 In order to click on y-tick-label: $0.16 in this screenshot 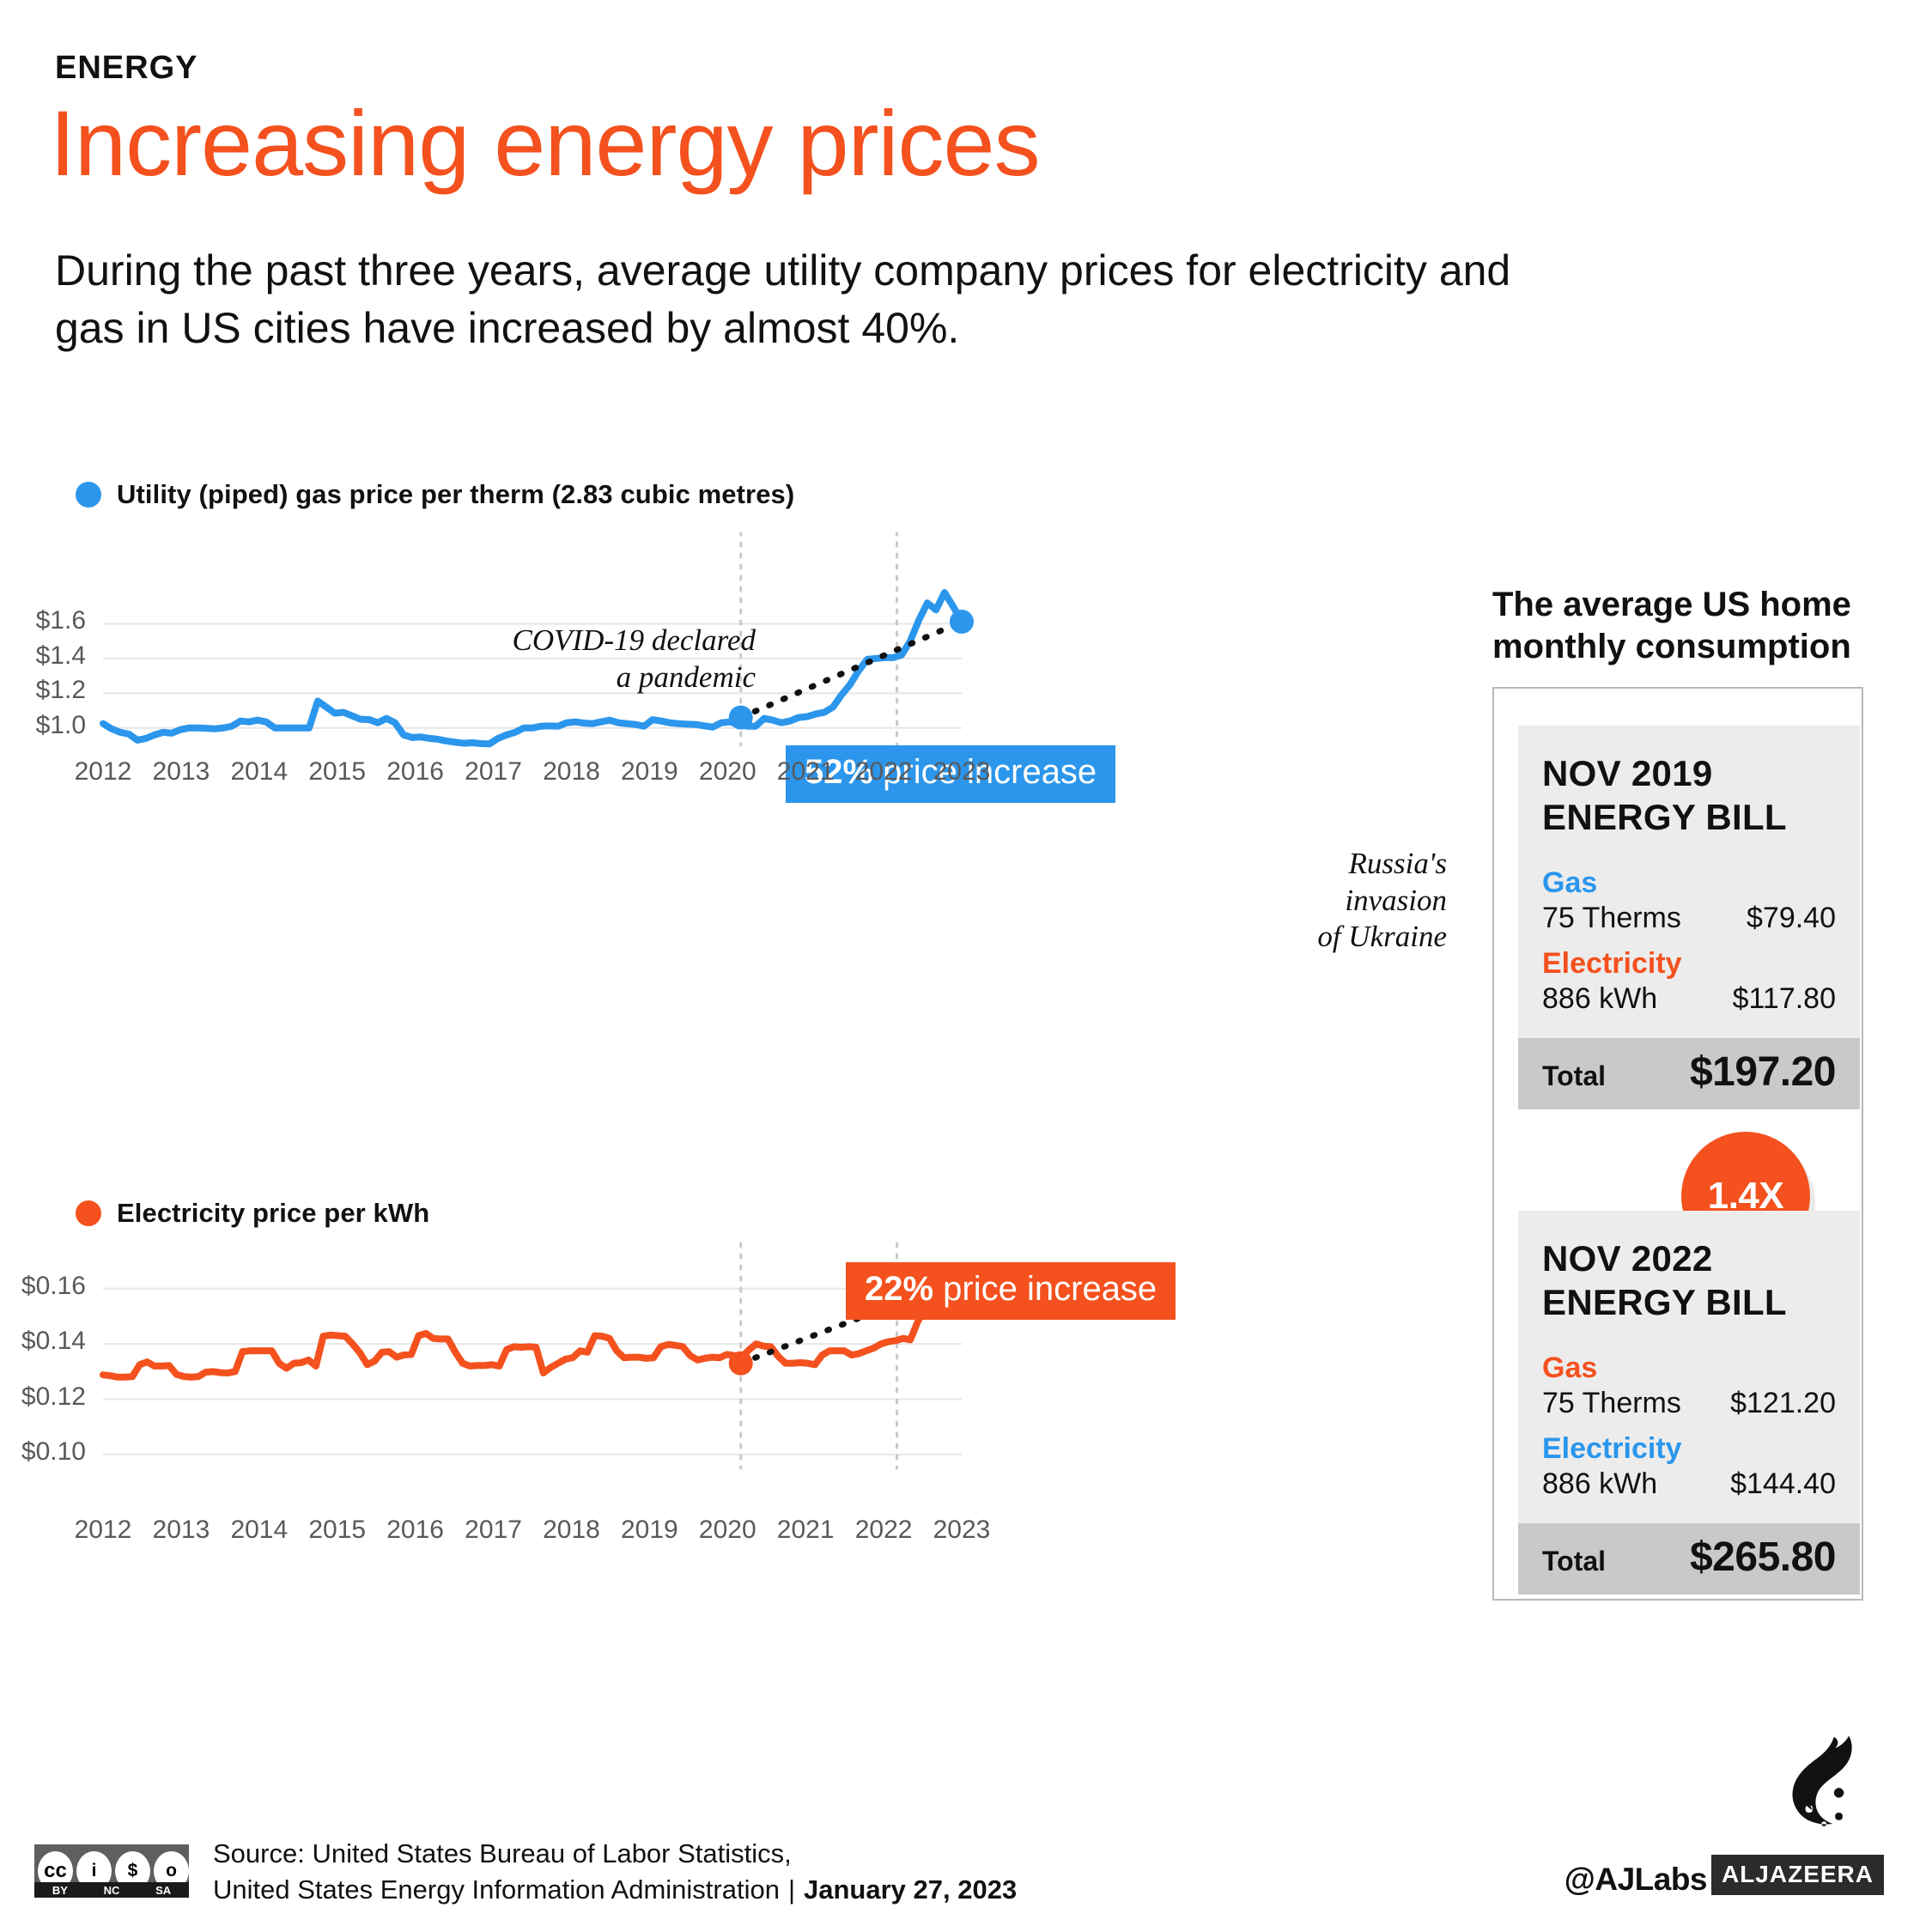, I will do `click(53, 1286)`.